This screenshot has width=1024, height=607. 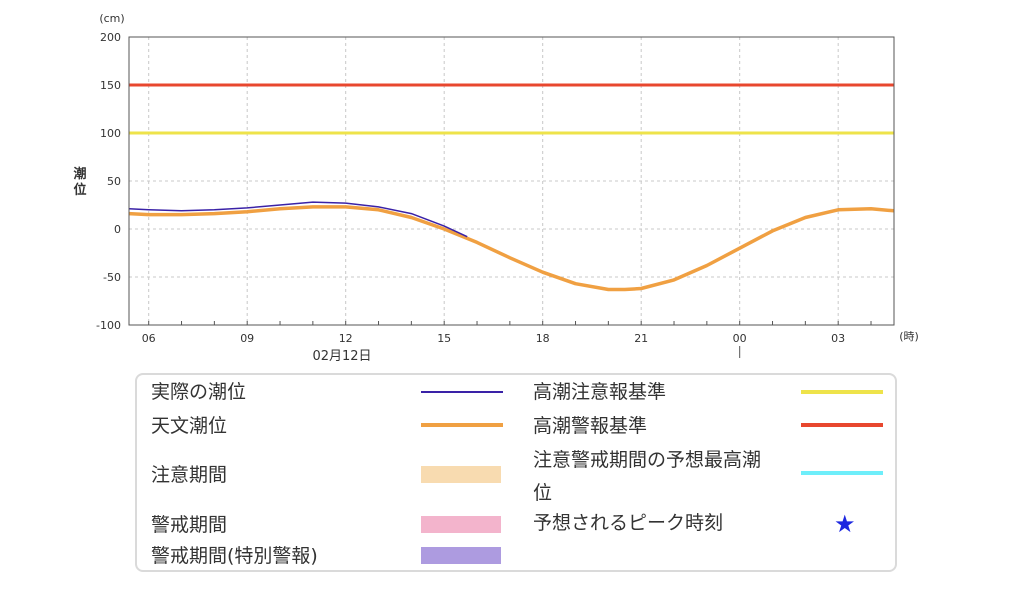 What do you see at coordinates (842, 392) in the screenshot?
I see `legend-caution-standard-swatch` at bounding box center [842, 392].